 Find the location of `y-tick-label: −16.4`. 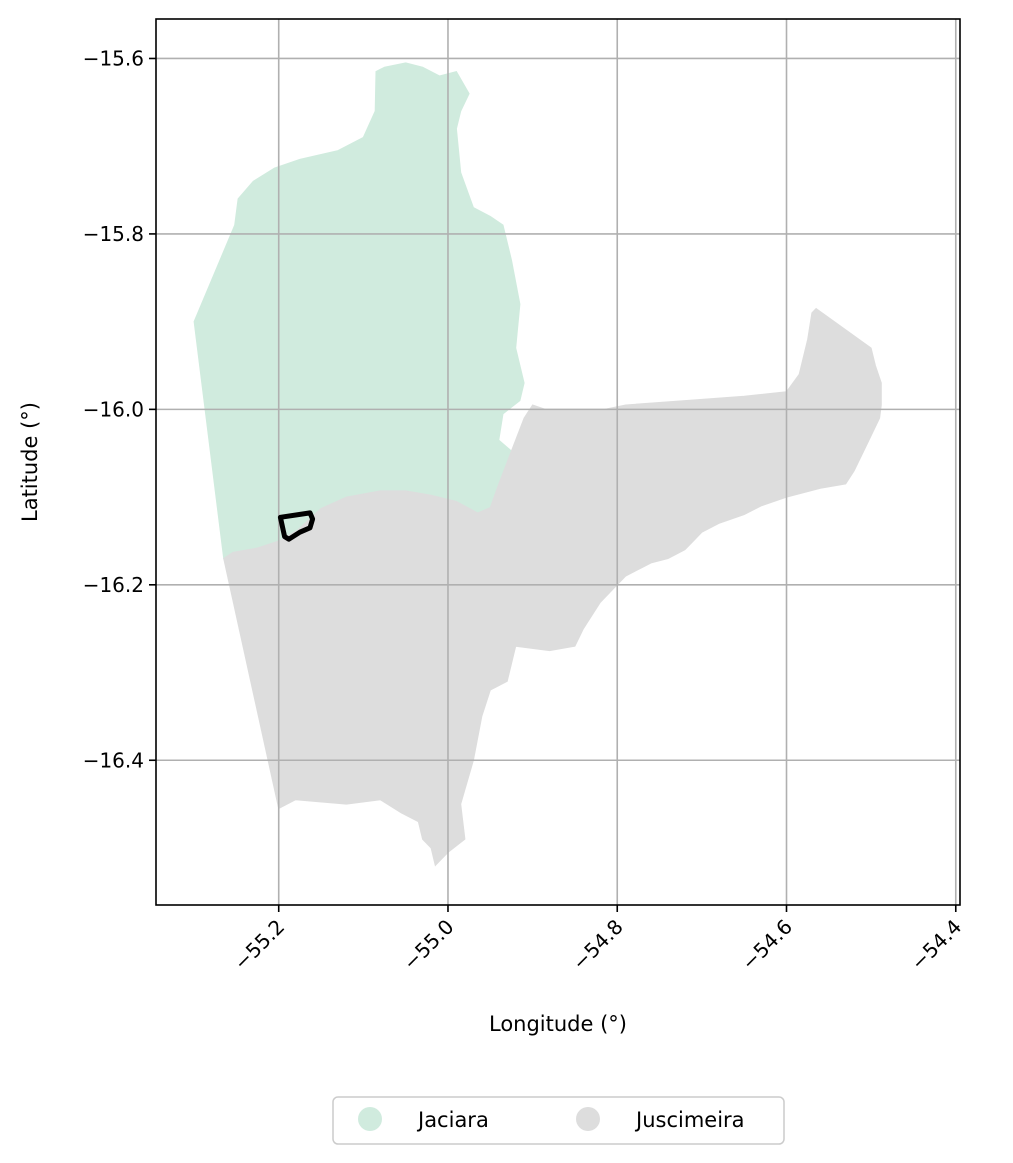

y-tick-label: −16.4 is located at coordinates (113, 760).